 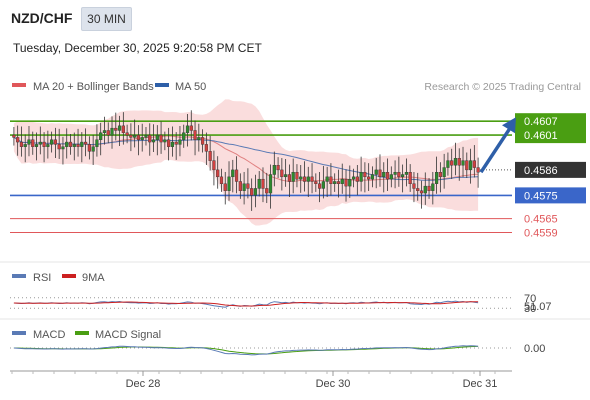 What do you see at coordinates (143, 384) in the screenshot?
I see `time-tick-label: Dec 28` at bounding box center [143, 384].